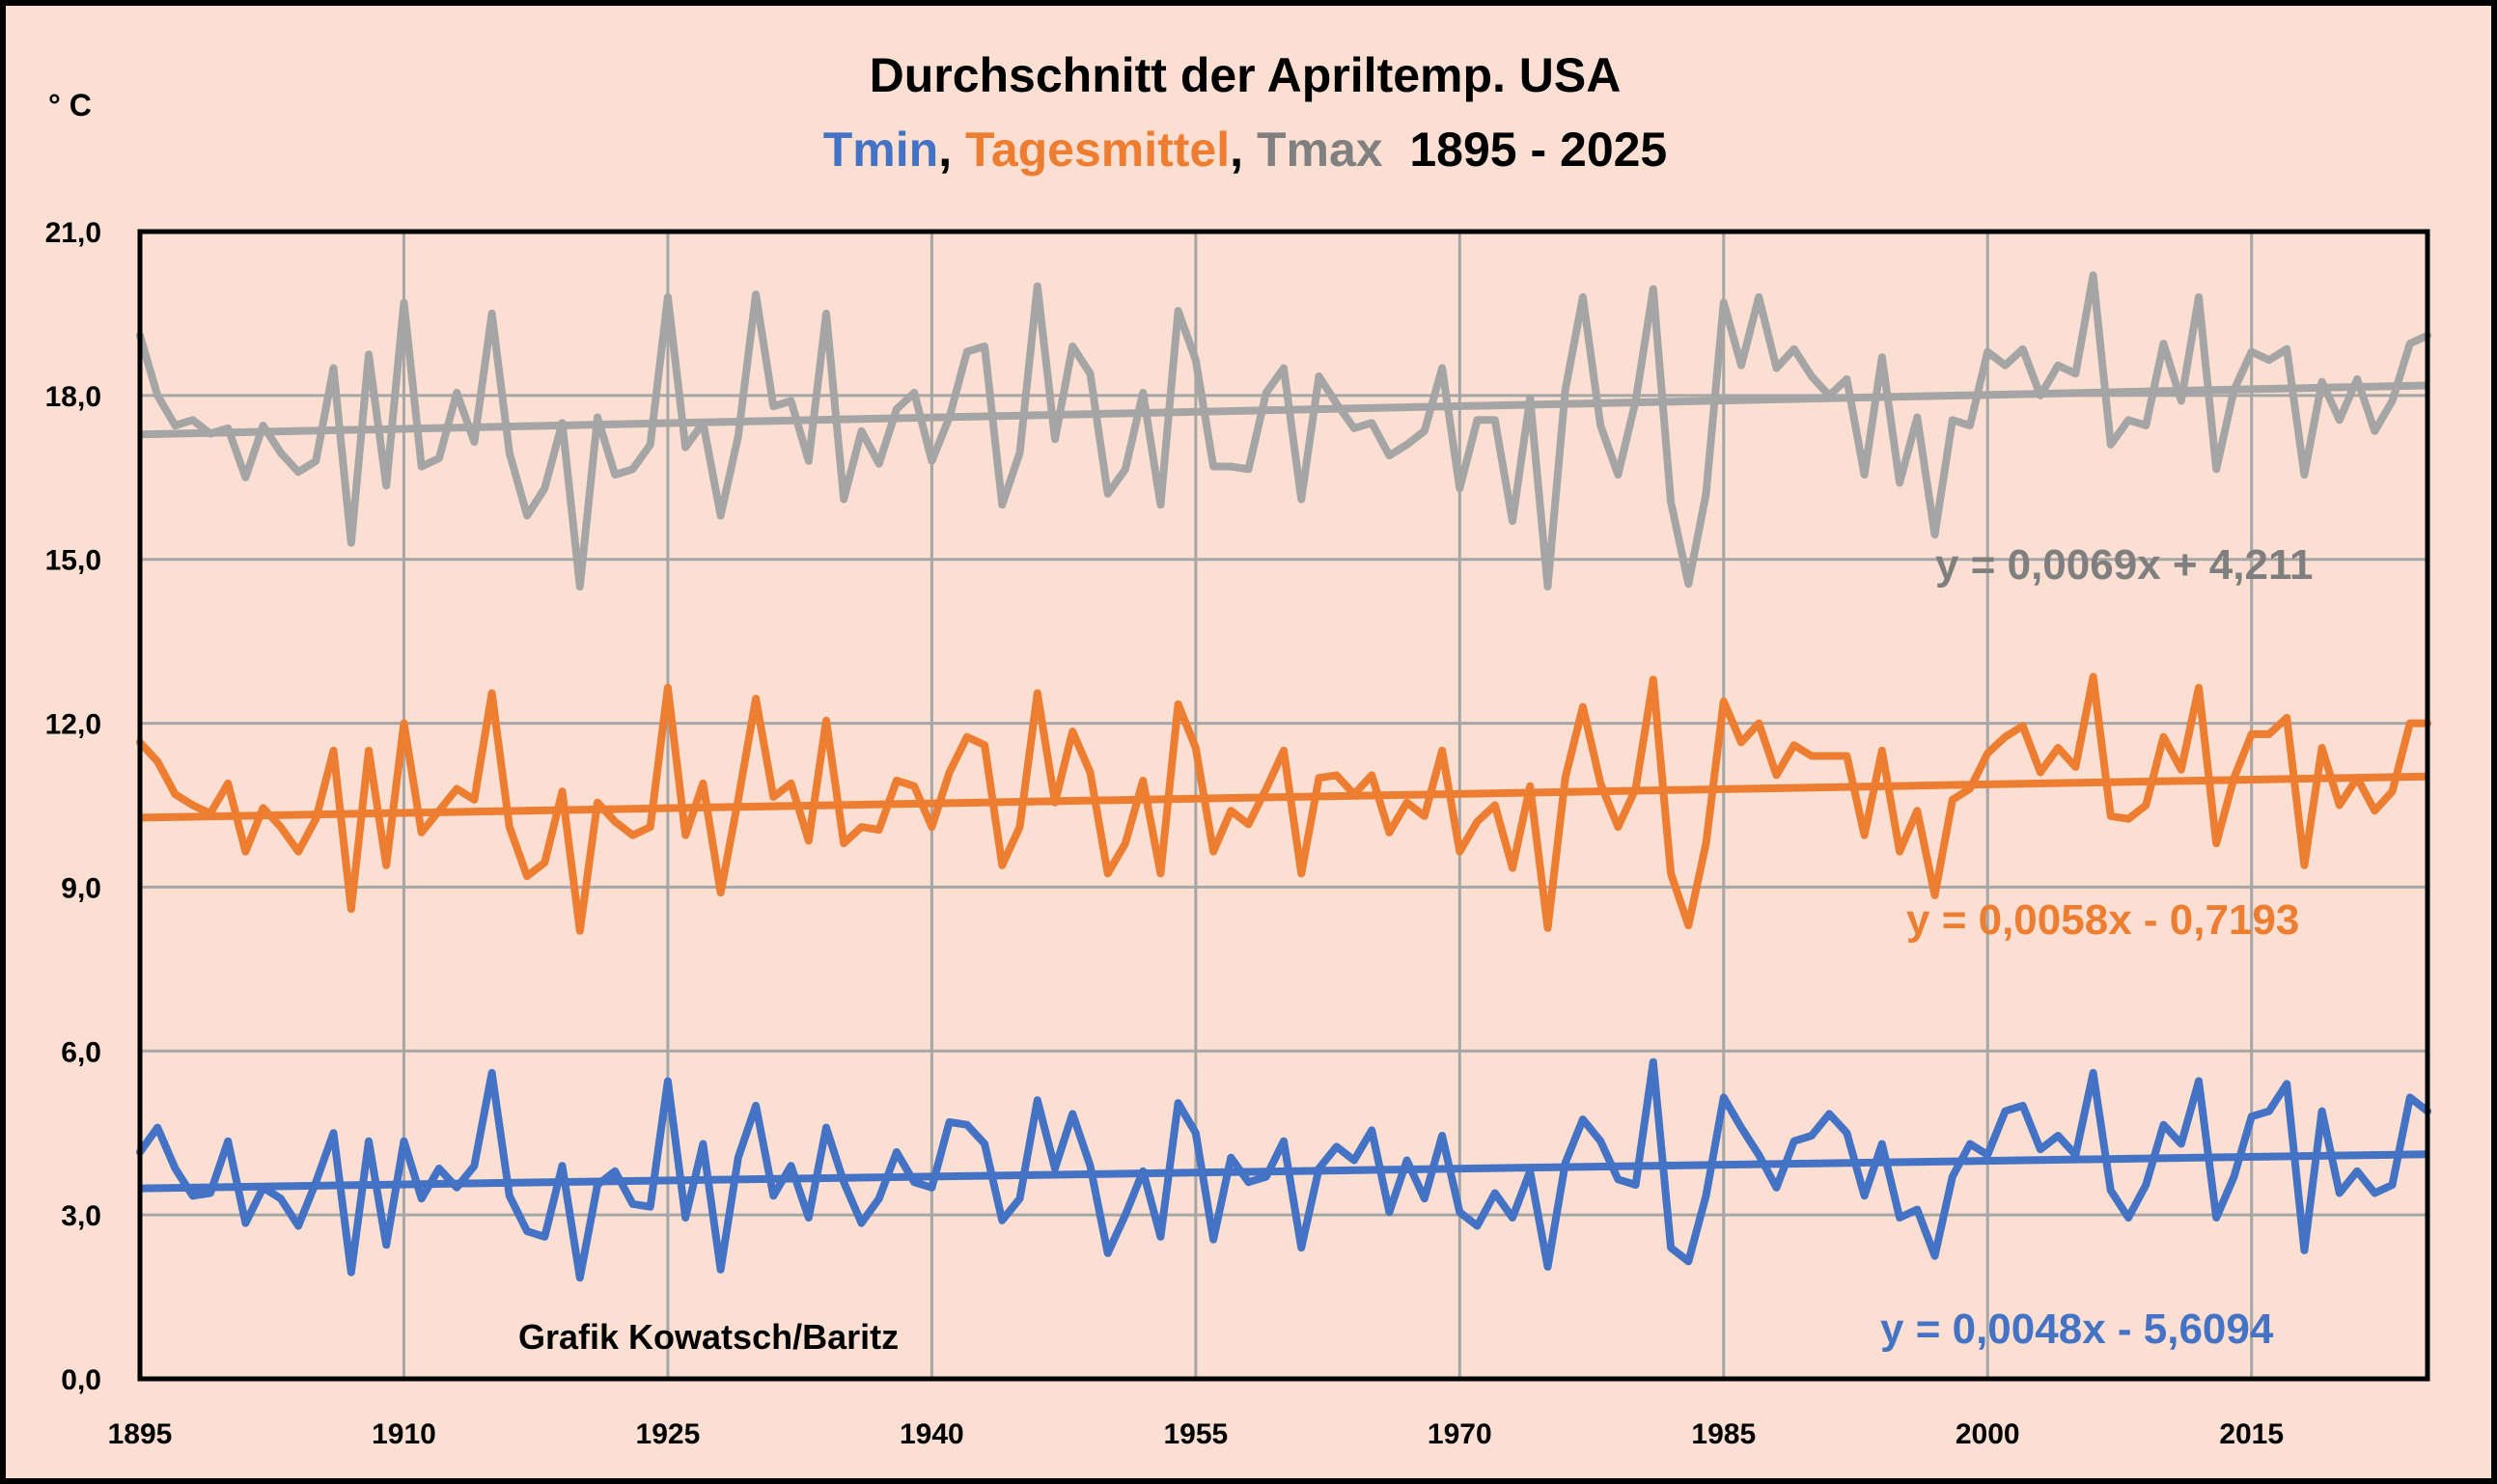 The height and width of the screenshot is (1484, 2497). I want to click on trend-equation-tmax: y = 0,0069x + 4,211, so click(2124, 565).